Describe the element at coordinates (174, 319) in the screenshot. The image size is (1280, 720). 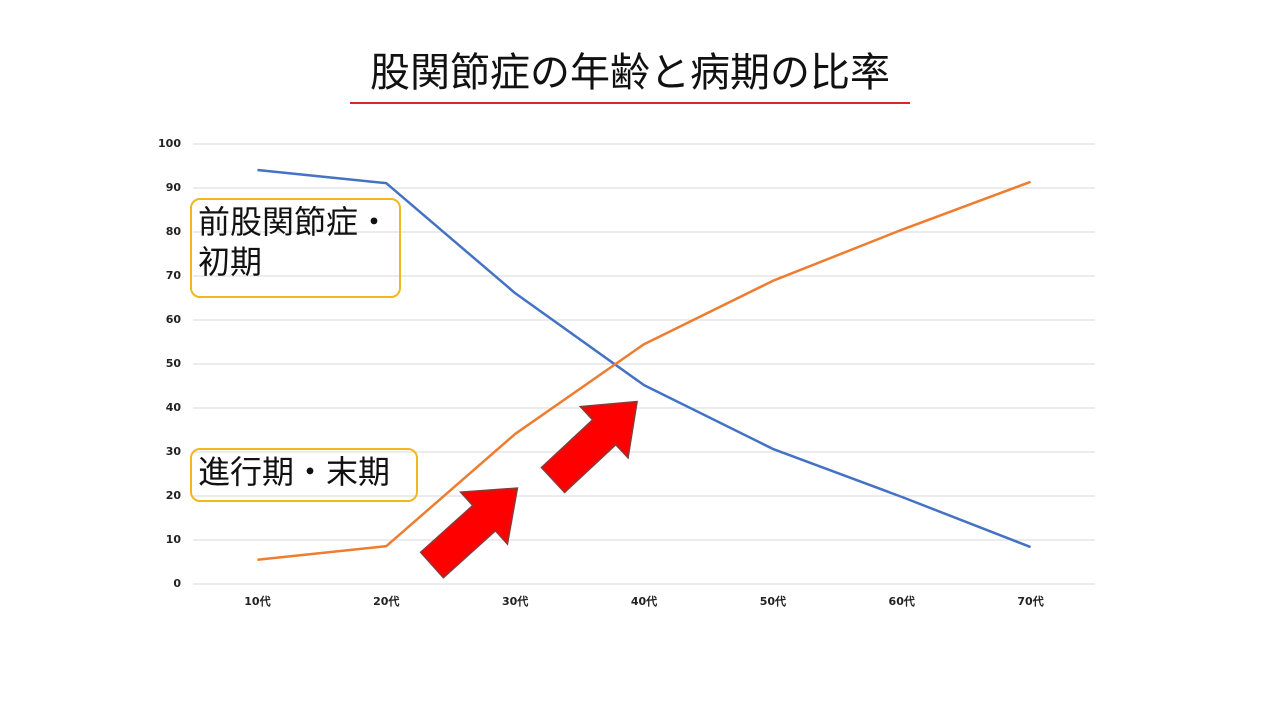
I see `y-tick-label: 60` at that location.